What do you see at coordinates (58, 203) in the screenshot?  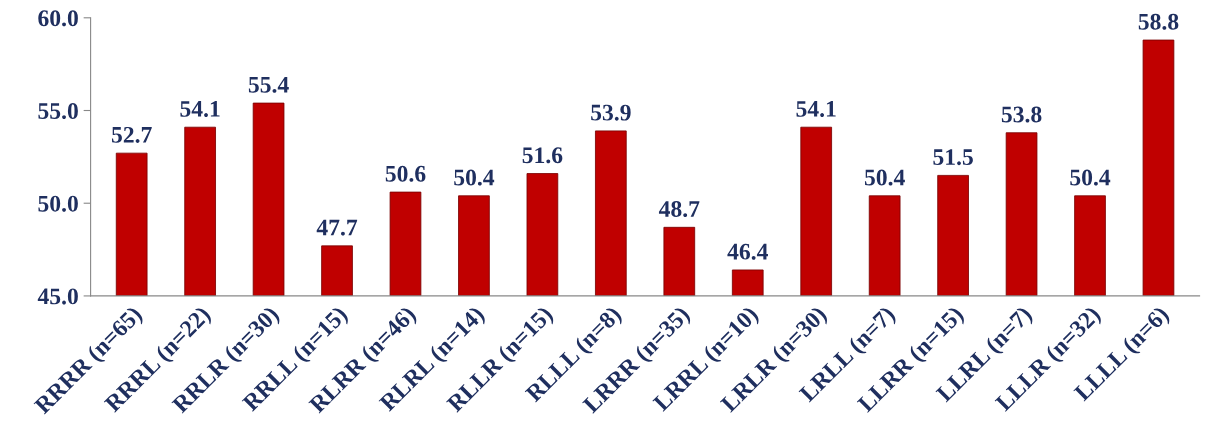 I see `y-tick-label: 50.0` at bounding box center [58, 203].